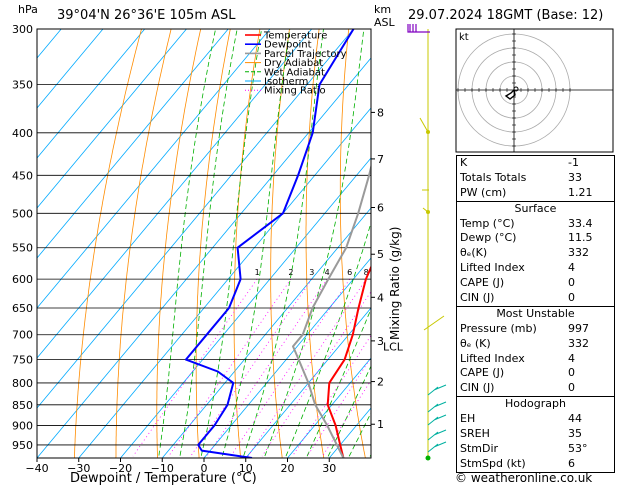  Describe the element at coordinates (535, 238) in the screenshot. I see `index-row: Dewp (°C) 11.5` at that location.